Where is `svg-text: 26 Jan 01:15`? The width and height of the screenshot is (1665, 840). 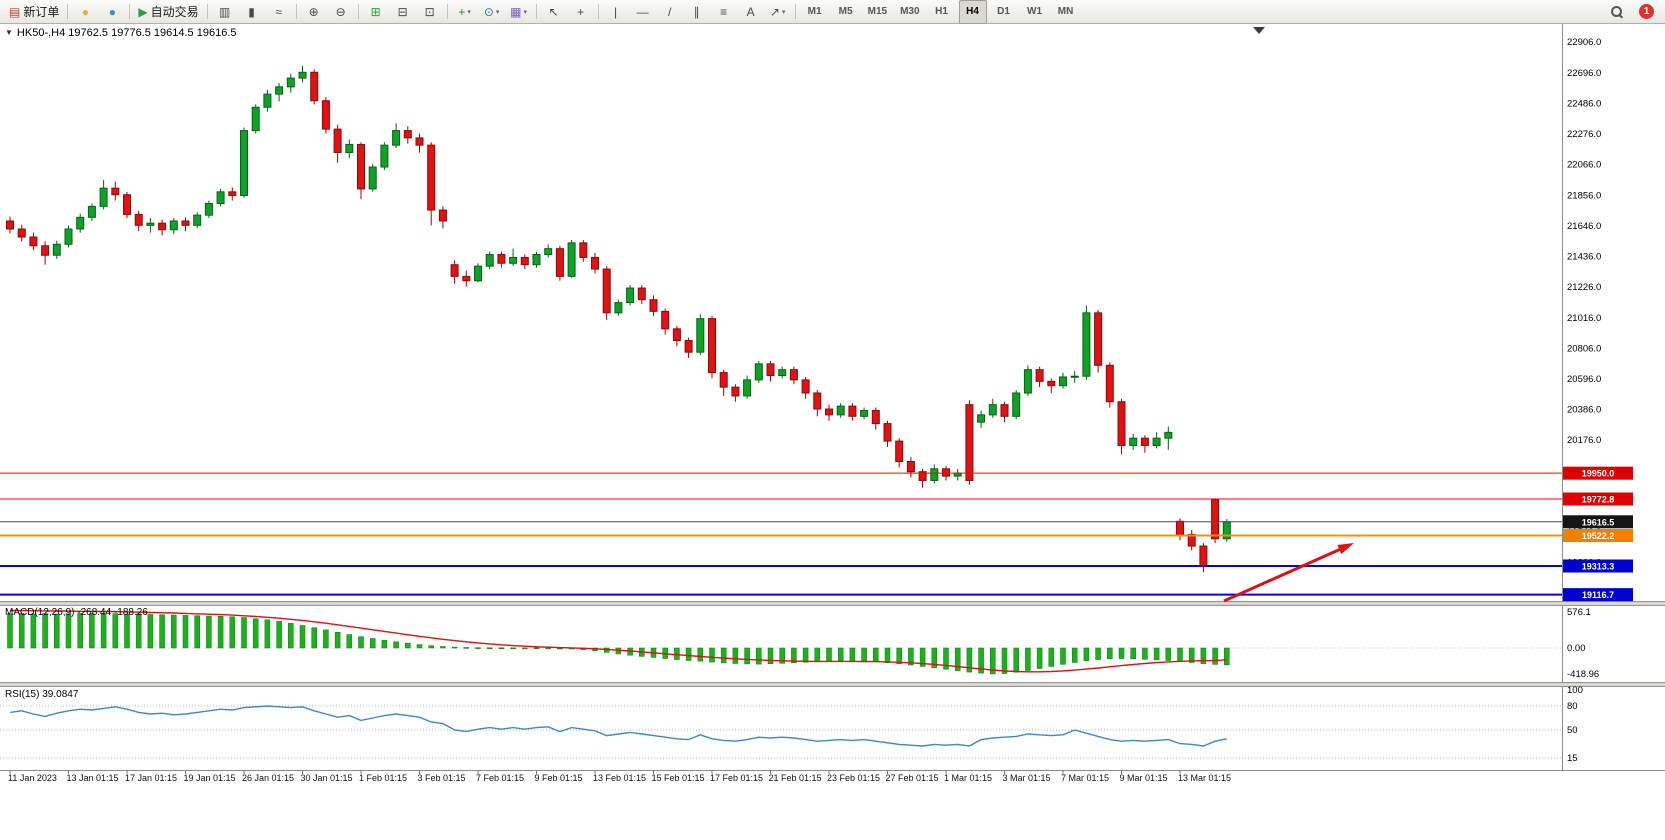 svg-text: 26 Jan 01:15 is located at coordinates (268, 778).